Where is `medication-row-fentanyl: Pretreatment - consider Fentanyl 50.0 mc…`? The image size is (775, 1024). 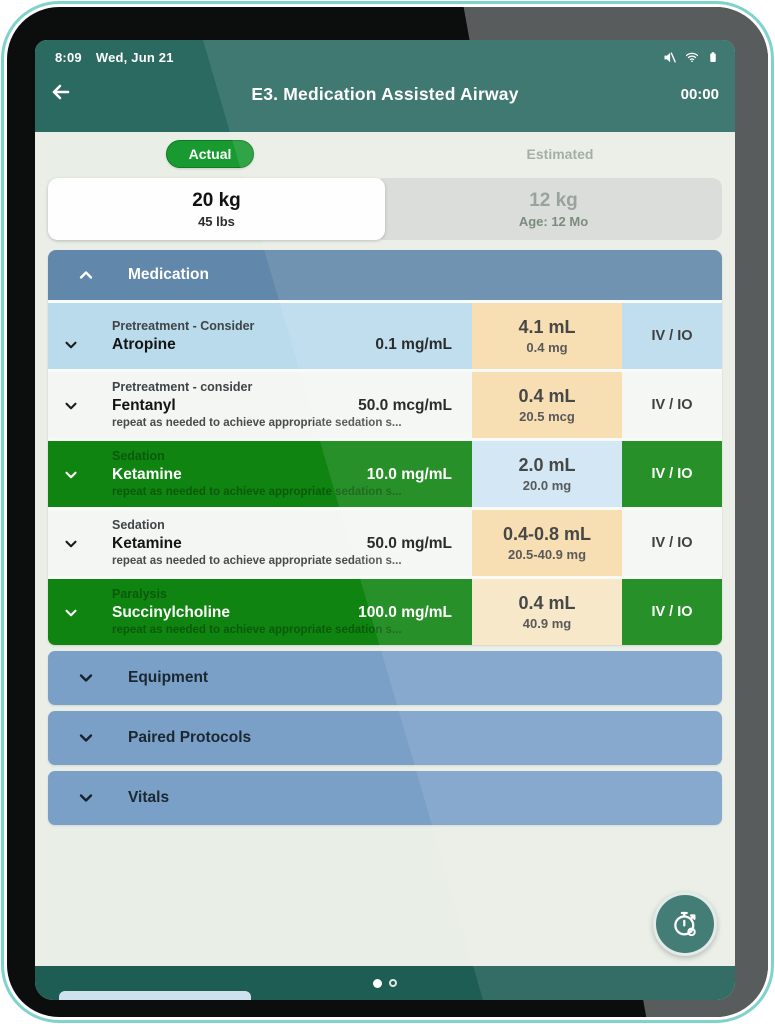
medication-row-fentanyl: Pretreatment - consider Fentanyl 50.0 mc… is located at coordinates (385, 405).